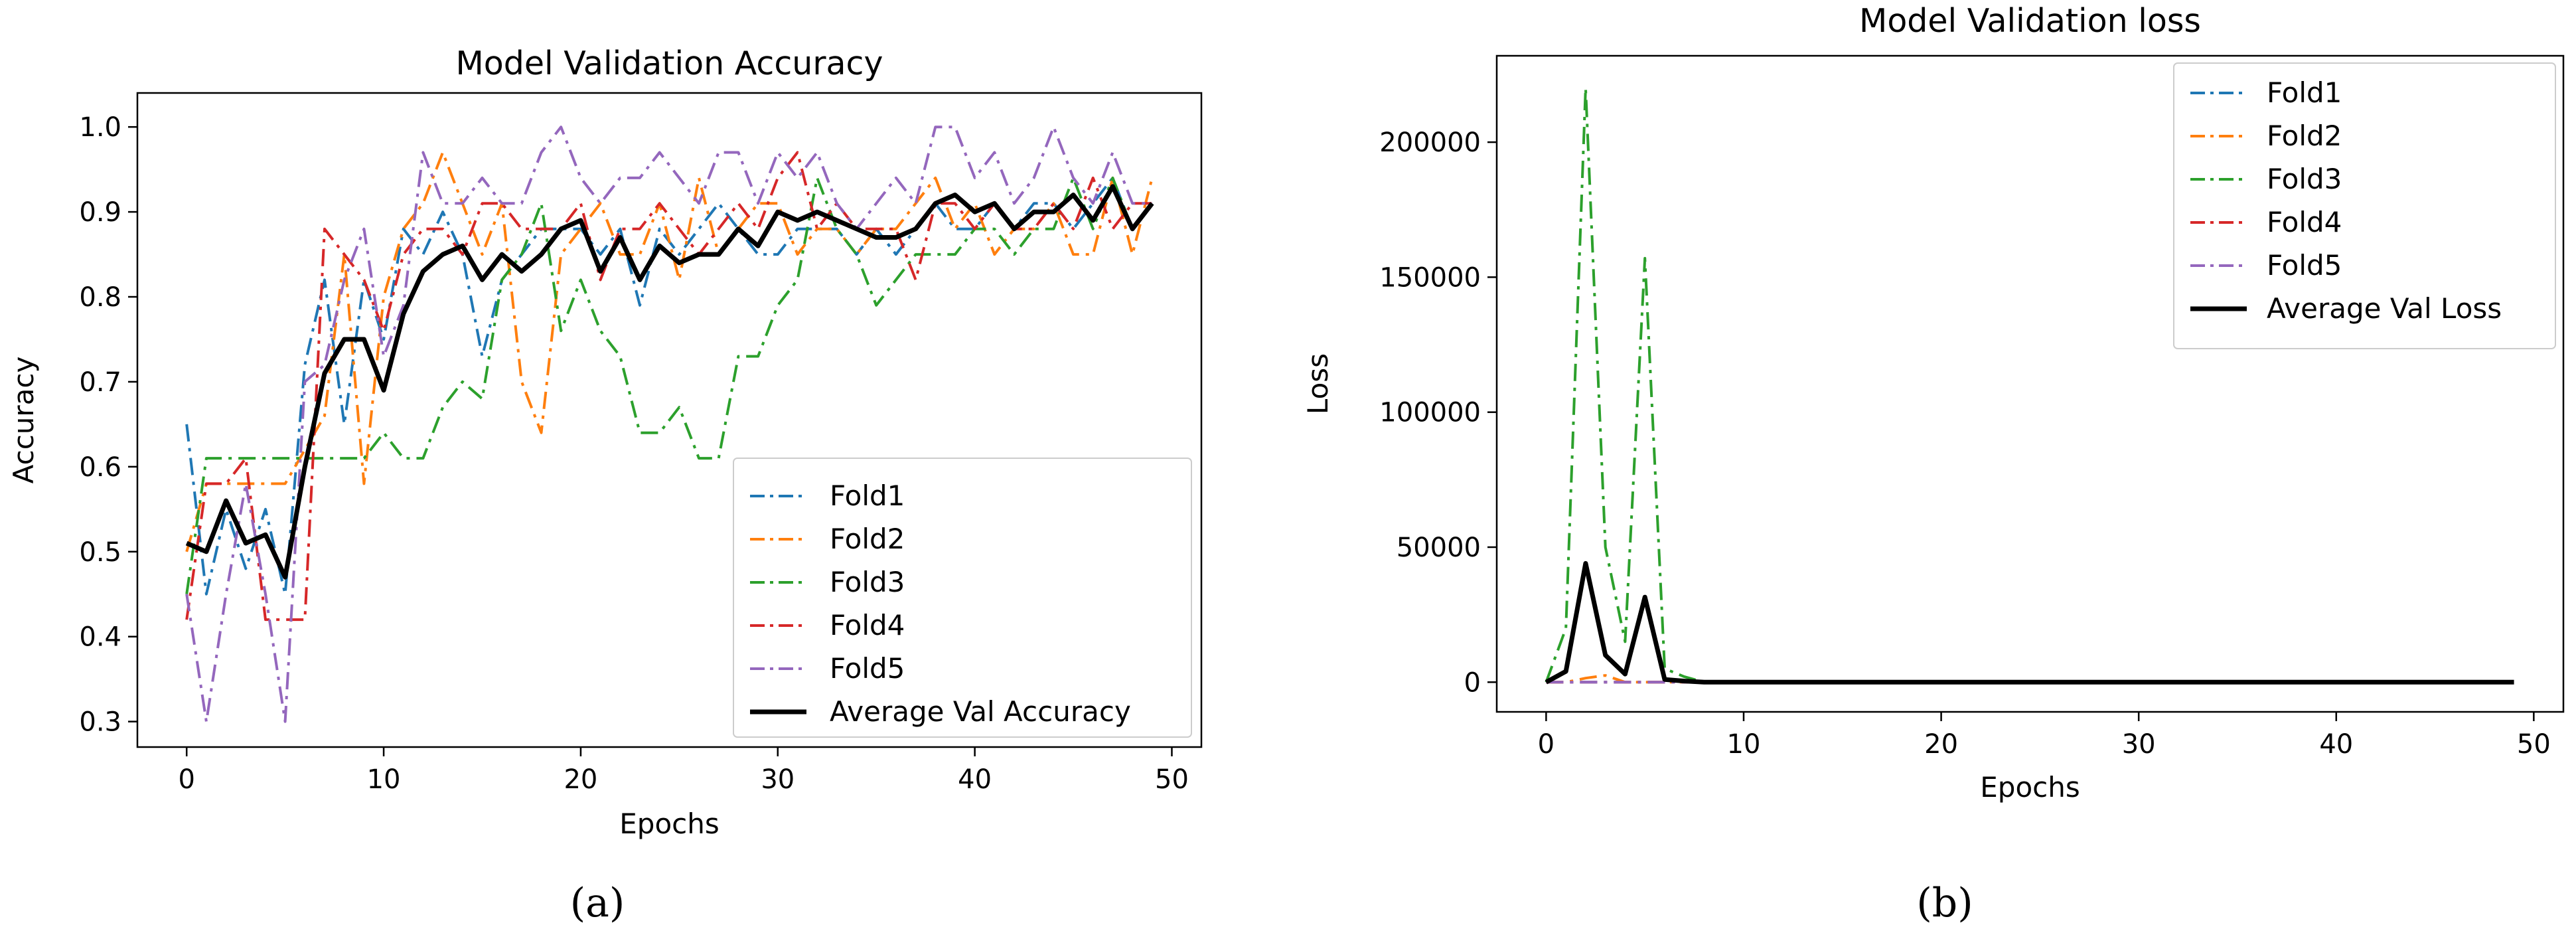 The image size is (2576, 931). Describe the element at coordinates (1430, 142) in the screenshot. I see `y-tick-label: 200000` at that location.